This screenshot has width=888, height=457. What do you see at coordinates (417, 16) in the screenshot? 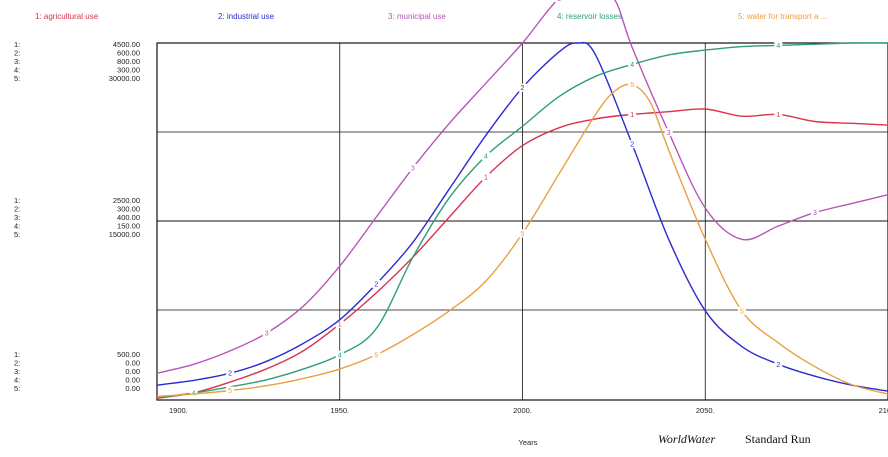
I see `legend-item: 3: municipal use` at bounding box center [417, 16].